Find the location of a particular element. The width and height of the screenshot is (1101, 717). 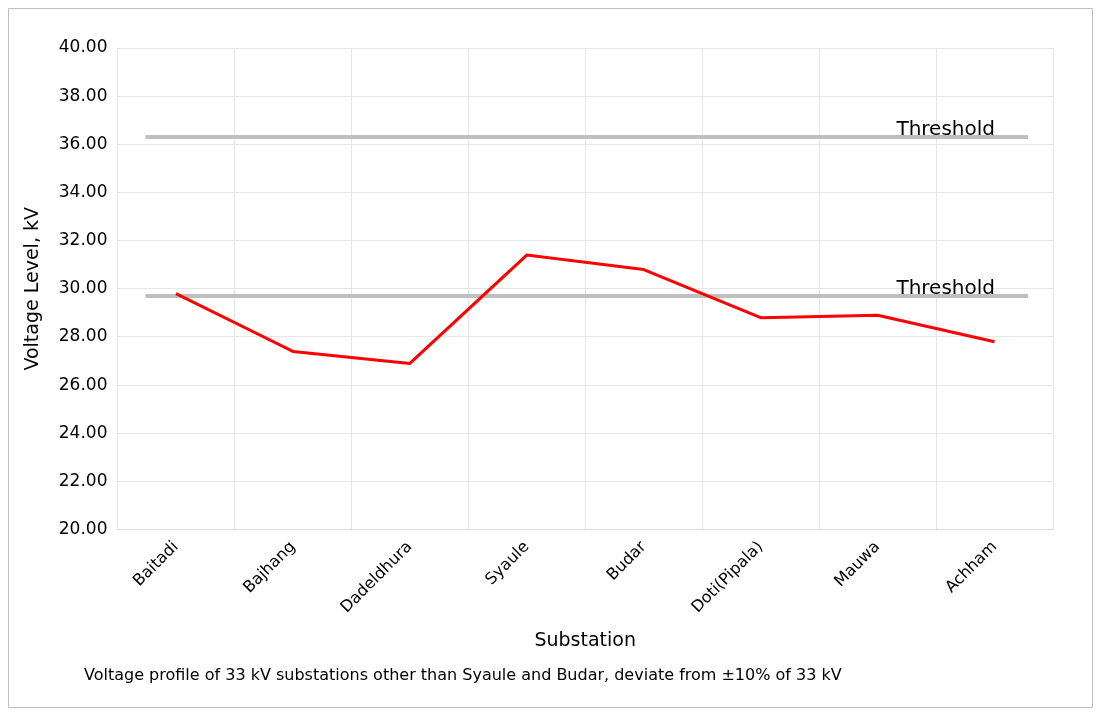

text: Voltage profile of 33 kV substations other than Syaule and Budar, deviate from ±10% of 33 kV is located at coordinates (463, 675).